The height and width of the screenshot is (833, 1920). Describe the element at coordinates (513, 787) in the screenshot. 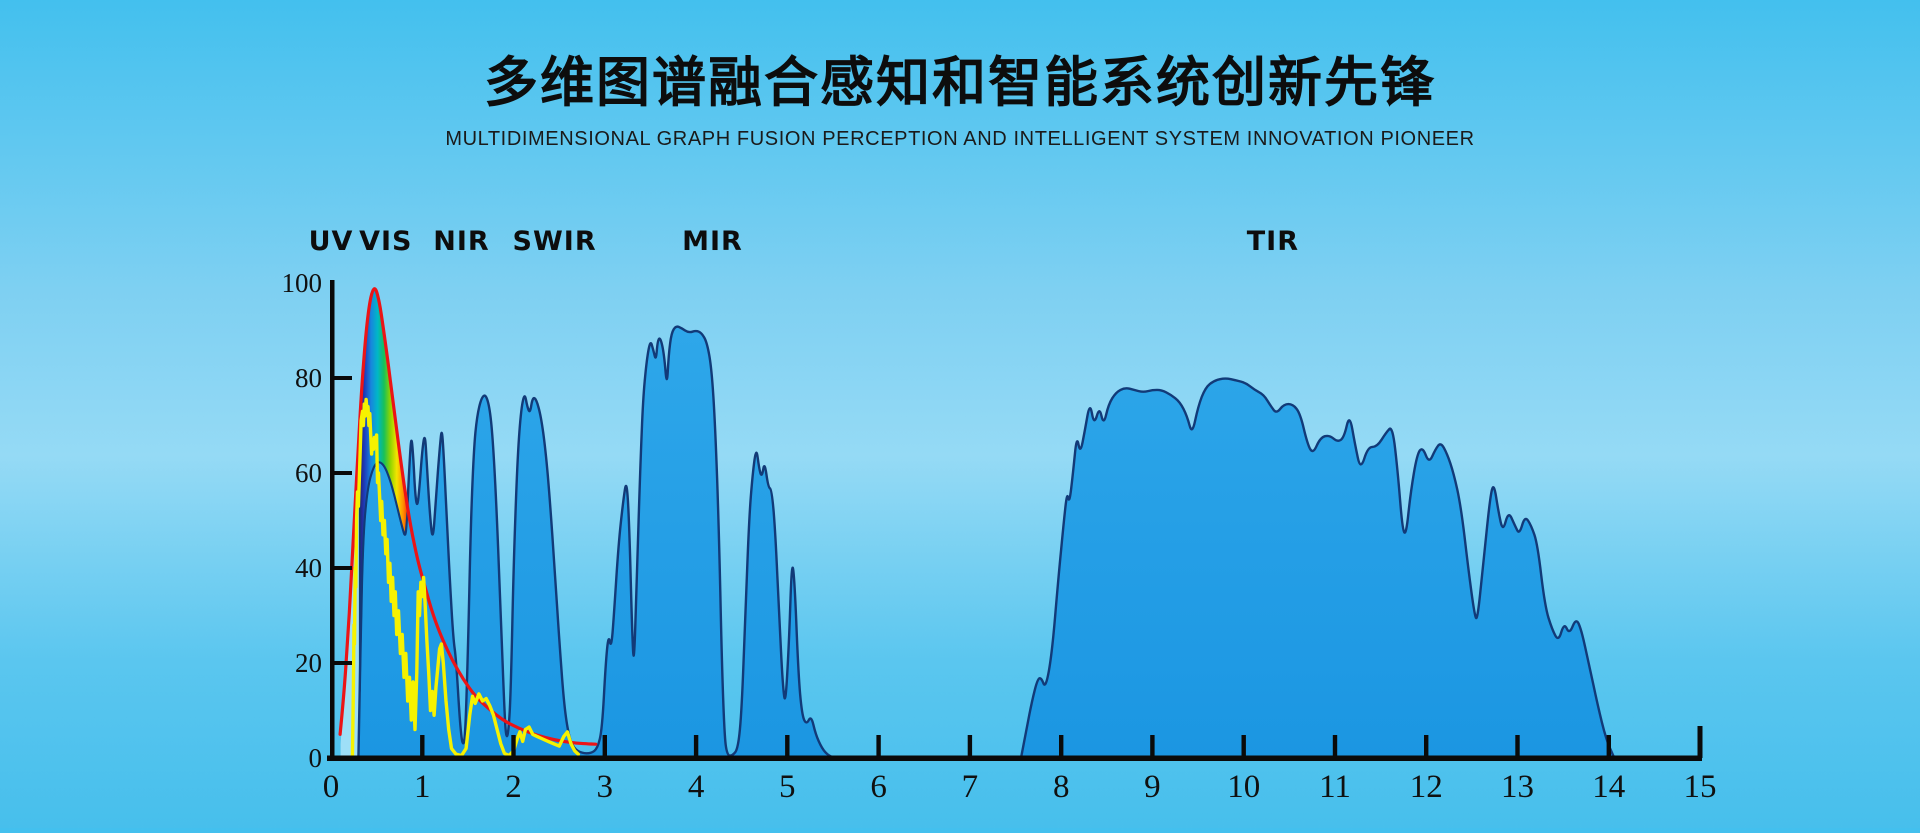

I see `x-tick-label-2: 2` at that location.